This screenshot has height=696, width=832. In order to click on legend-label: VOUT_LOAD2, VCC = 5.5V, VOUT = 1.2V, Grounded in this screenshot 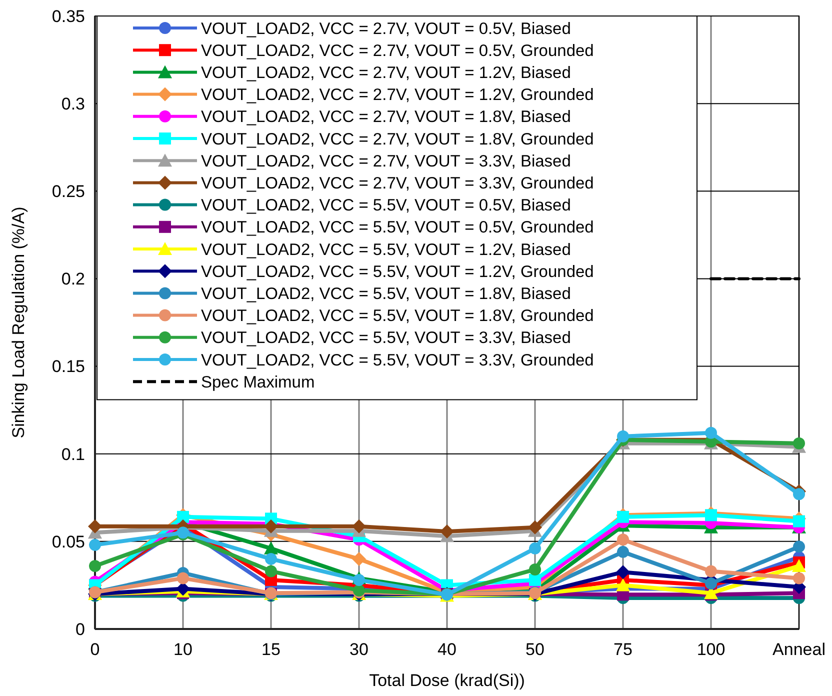, I will do `click(397, 271)`.